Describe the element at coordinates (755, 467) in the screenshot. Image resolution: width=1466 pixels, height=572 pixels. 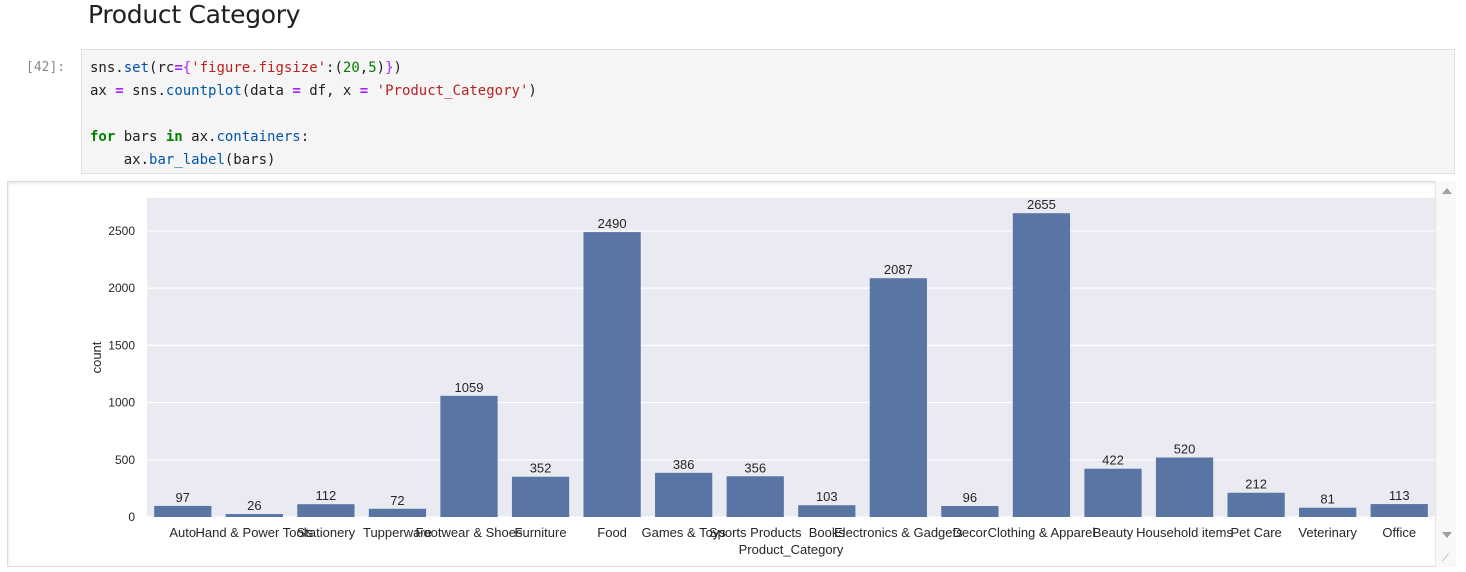
I see `bar-value-label: 356` at that location.